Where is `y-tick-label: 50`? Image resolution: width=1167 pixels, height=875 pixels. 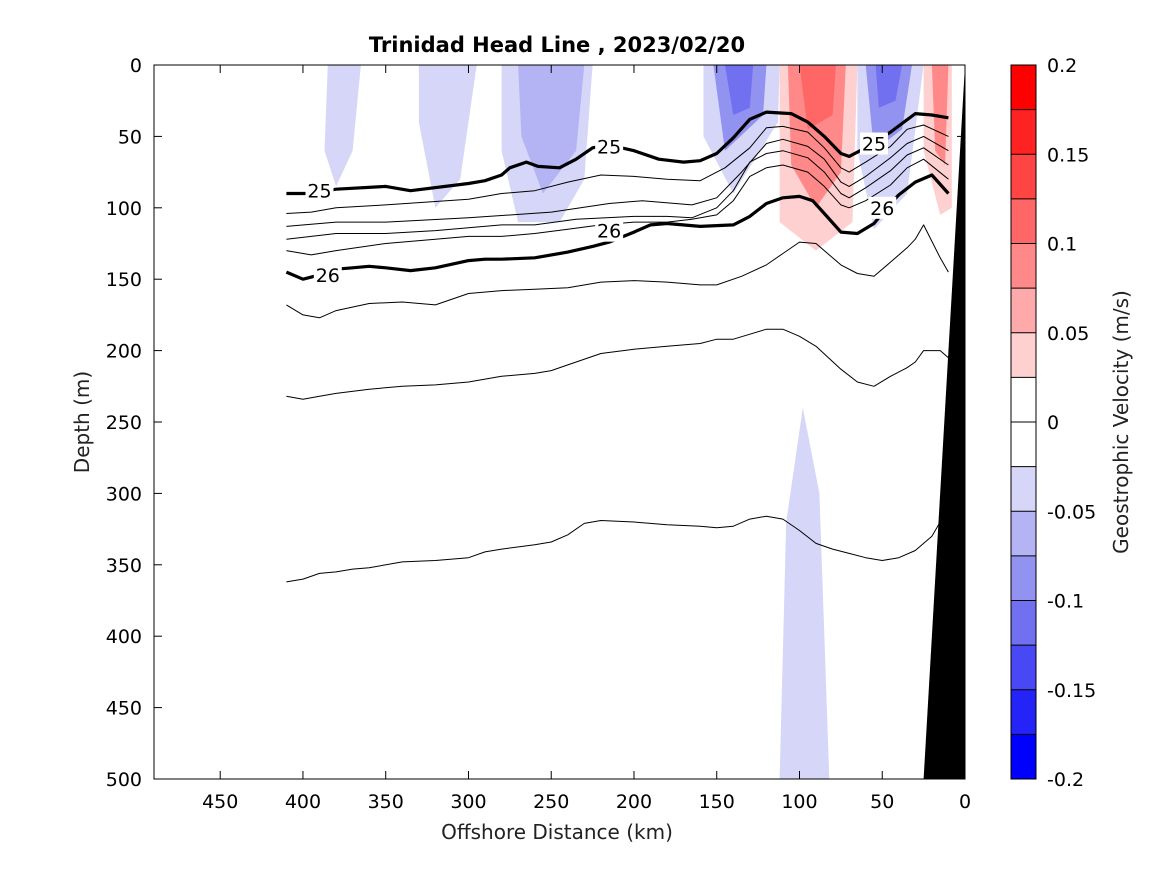 y-tick-label: 50 is located at coordinates (130, 137).